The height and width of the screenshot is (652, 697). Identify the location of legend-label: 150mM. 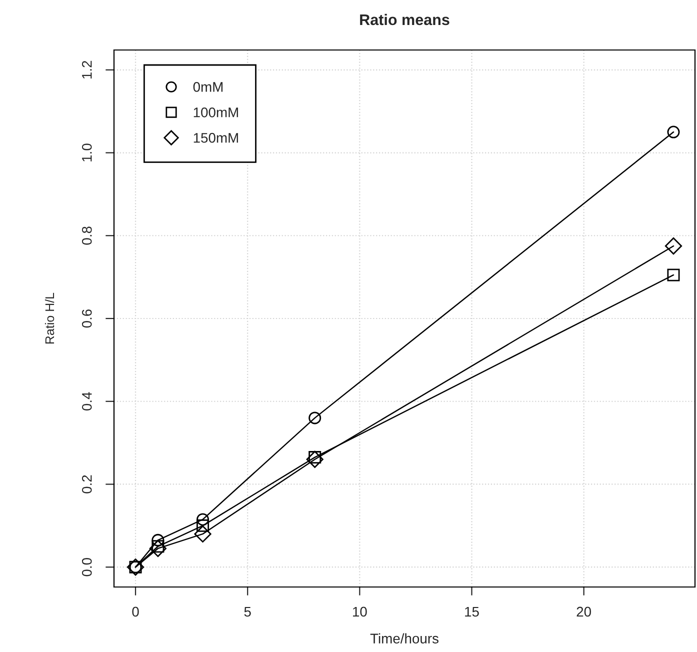
(216, 137).